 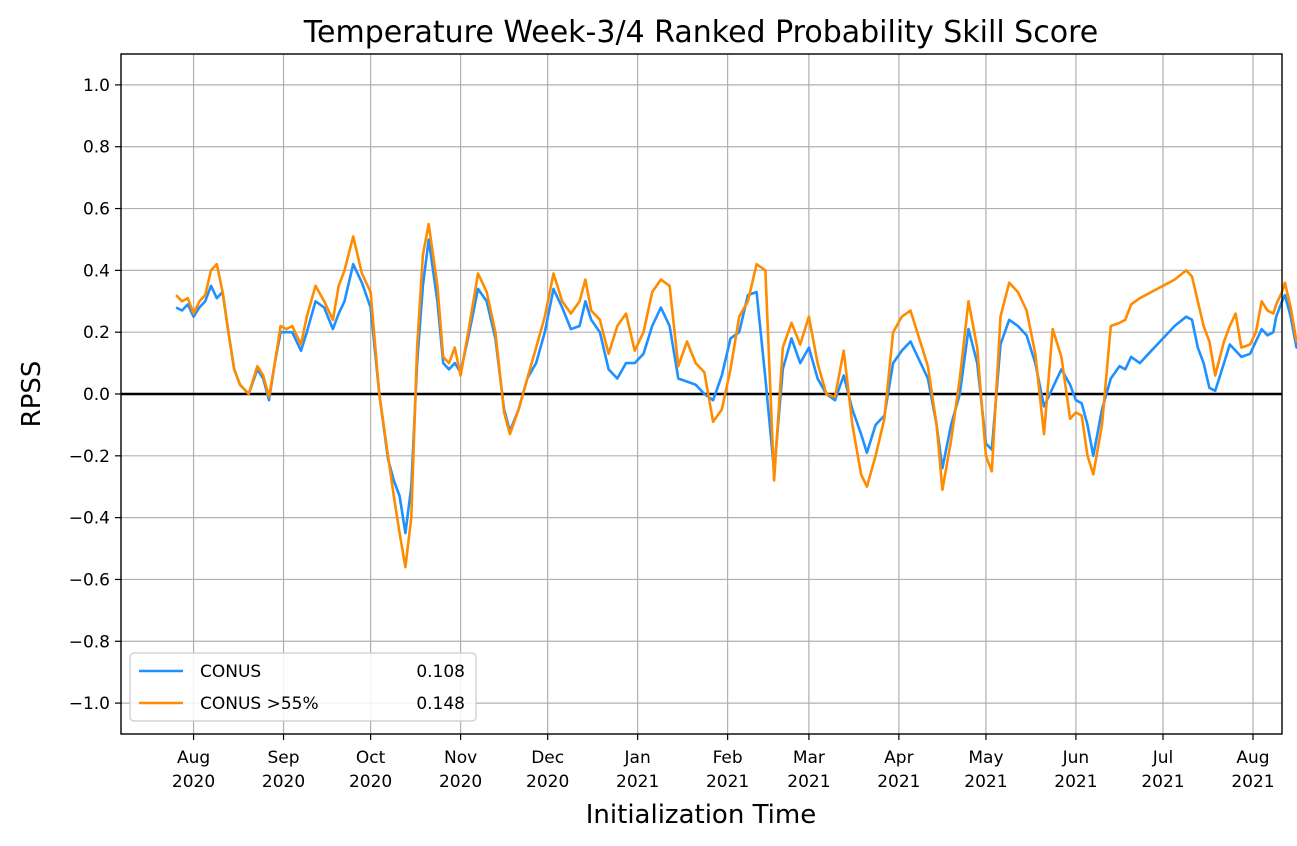 I want to click on x-tick-month: Sep, so click(x=284, y=758).